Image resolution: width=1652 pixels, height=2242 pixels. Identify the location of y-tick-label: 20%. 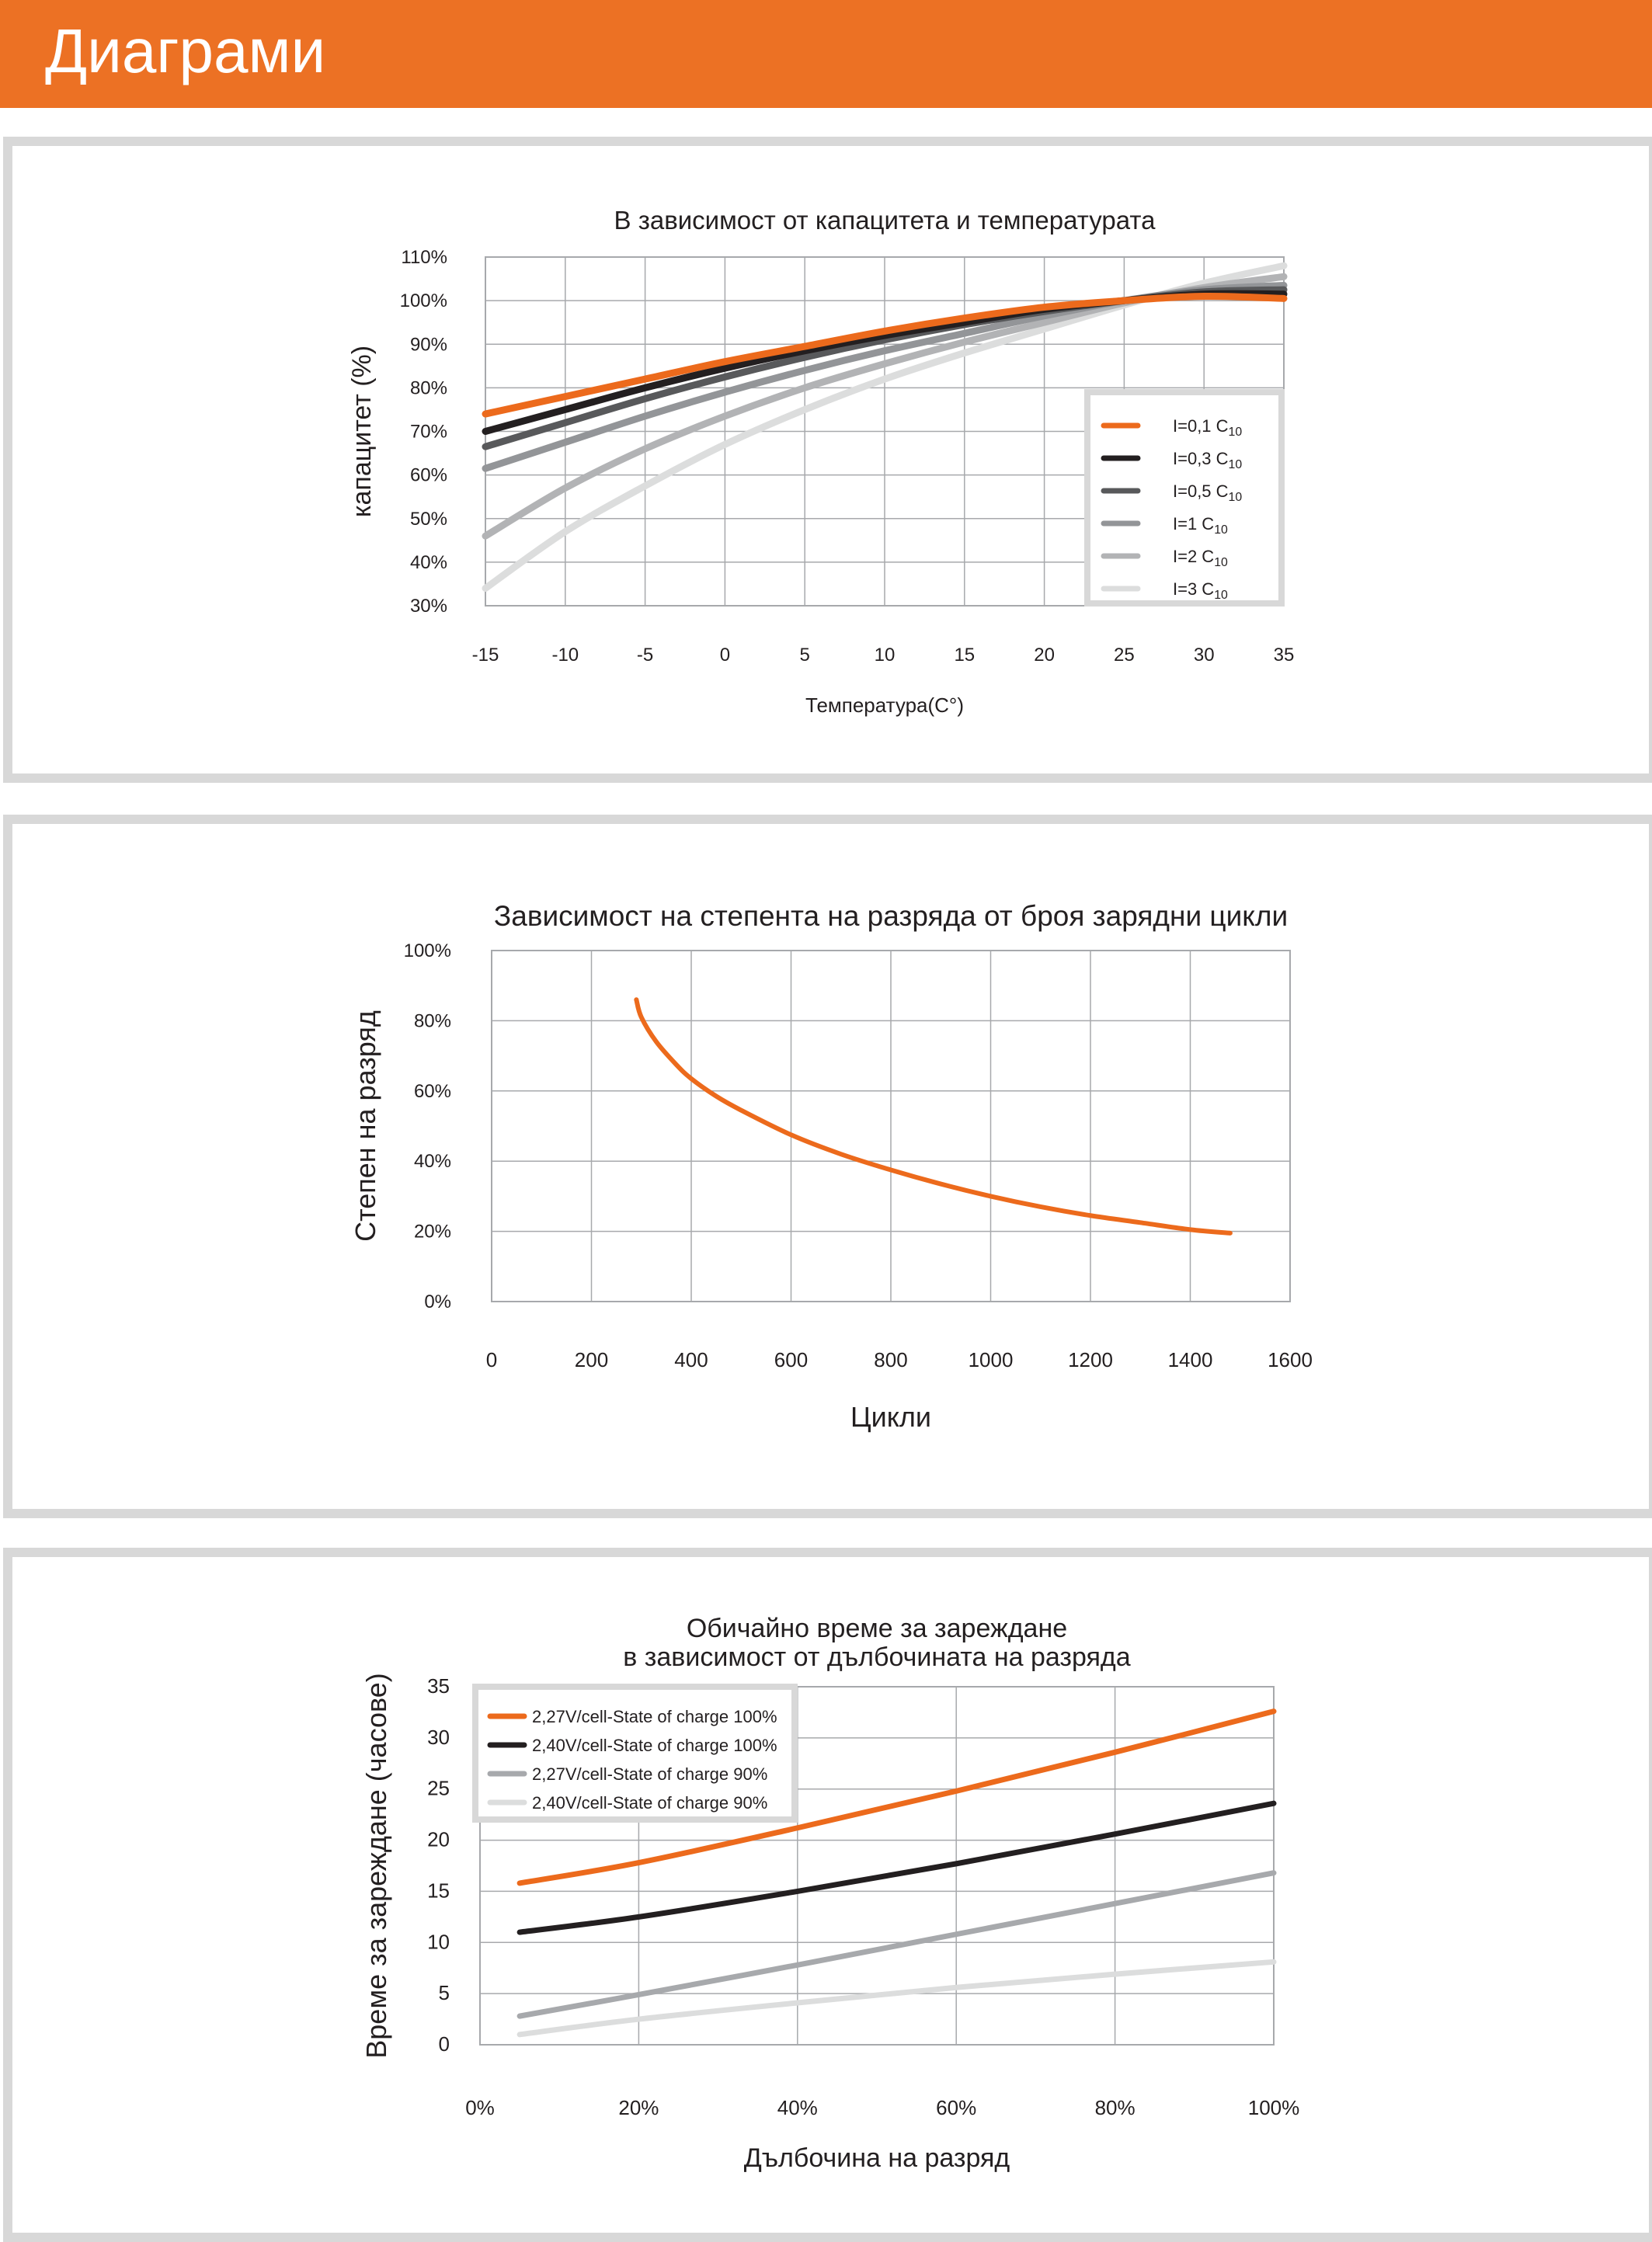
(433, 1232).